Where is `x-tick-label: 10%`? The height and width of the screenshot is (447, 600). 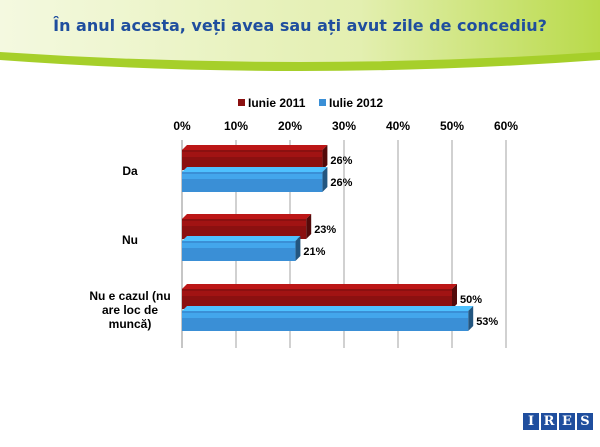 x-tick-label: 10% is located at coordinates (236, 126).